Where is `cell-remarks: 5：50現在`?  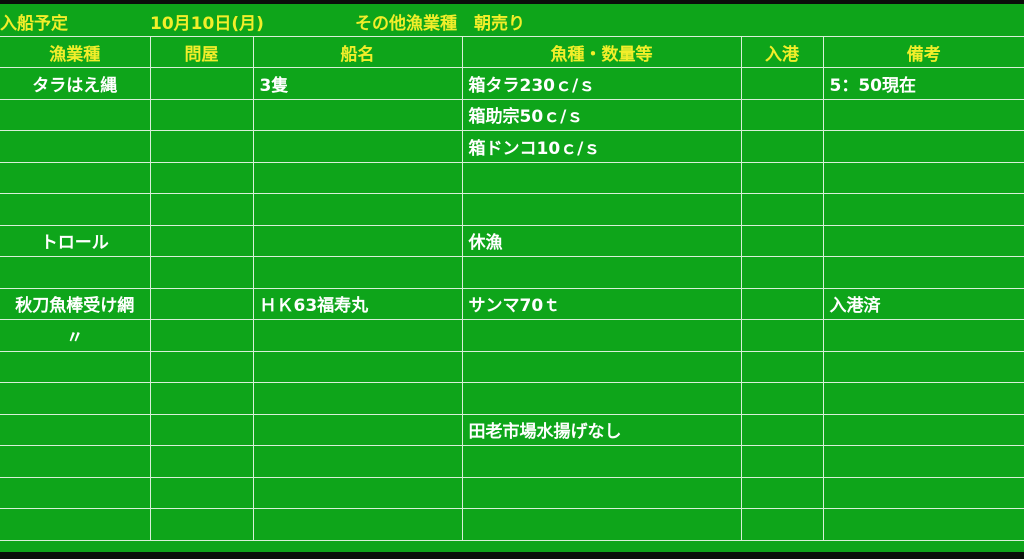
cell-remarks: 5：50現在 is located at coordinates (923, 83).